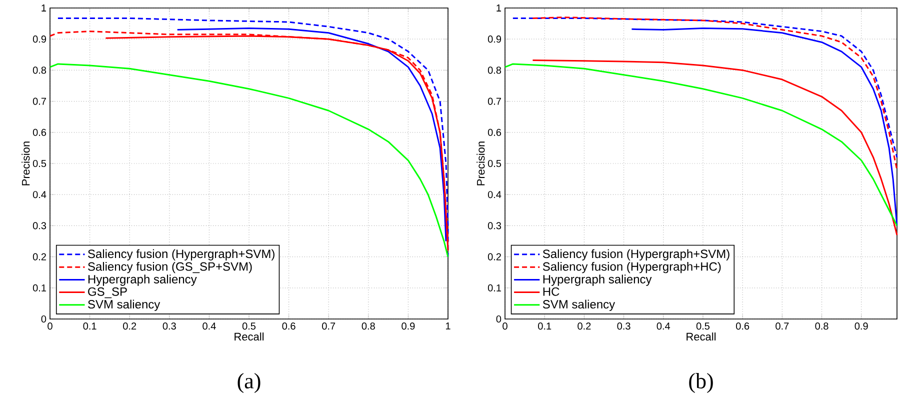 The height and width of the screenshot is (405, 900). I want to click on legend-label: Saliency fusion (GS_SP+SVM), so click(170, 268).